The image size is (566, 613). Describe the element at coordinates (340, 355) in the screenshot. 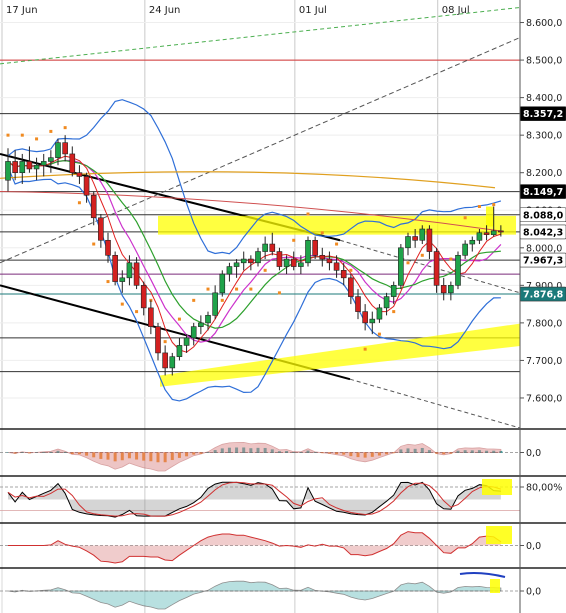

I see `support-zone-highlight` at that location.